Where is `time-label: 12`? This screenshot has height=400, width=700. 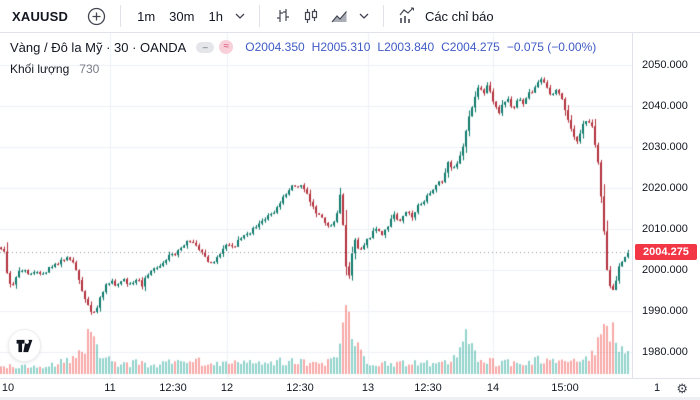 time-label: 12 is located at coordinates (227, 388).